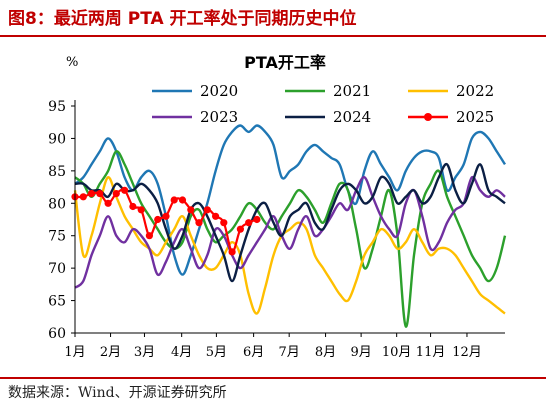  I want to click on source-note: 数据来源：Wind、开源证券研究所, so click(117, 393).